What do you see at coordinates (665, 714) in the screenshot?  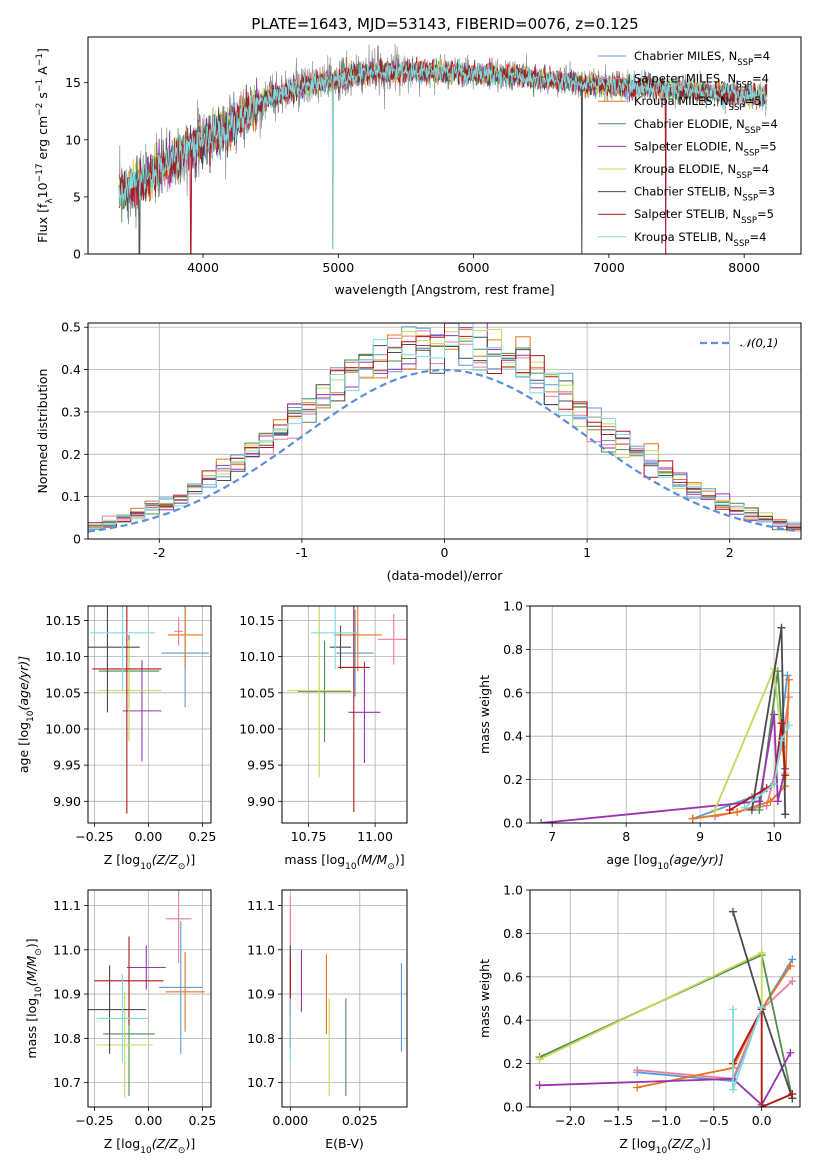 I see `weight_vs_age-grid` at bounding box center [665, 714].